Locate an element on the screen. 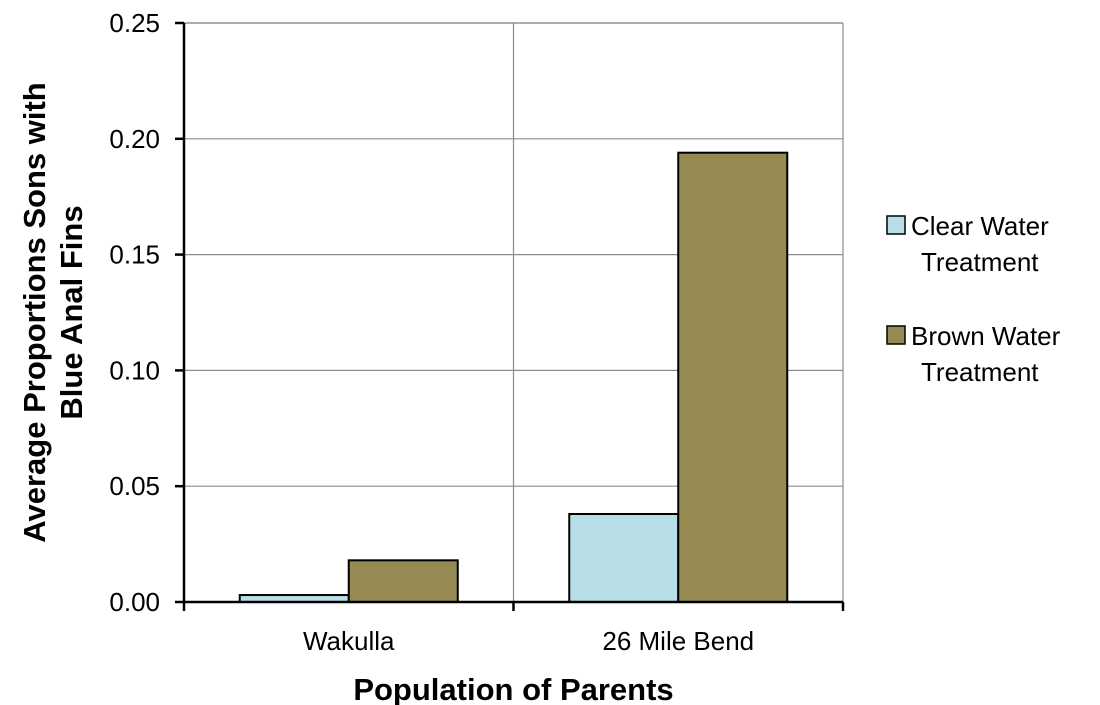 The height and width of the screenshot is (705, 1100). x-tick-label: 26 Mile Bend is located at coordinates (678, 641).